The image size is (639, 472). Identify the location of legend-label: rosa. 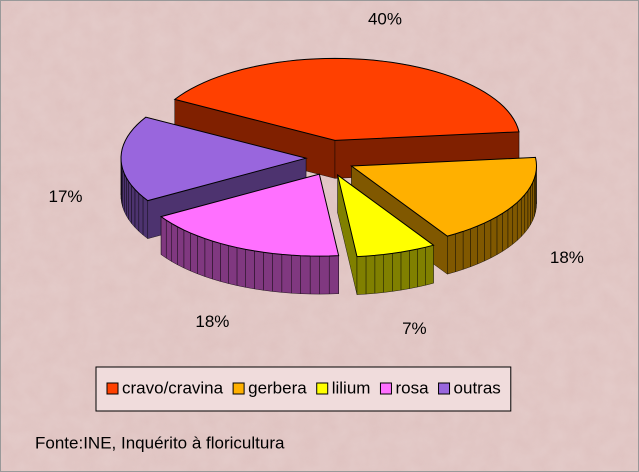
(412, 387).